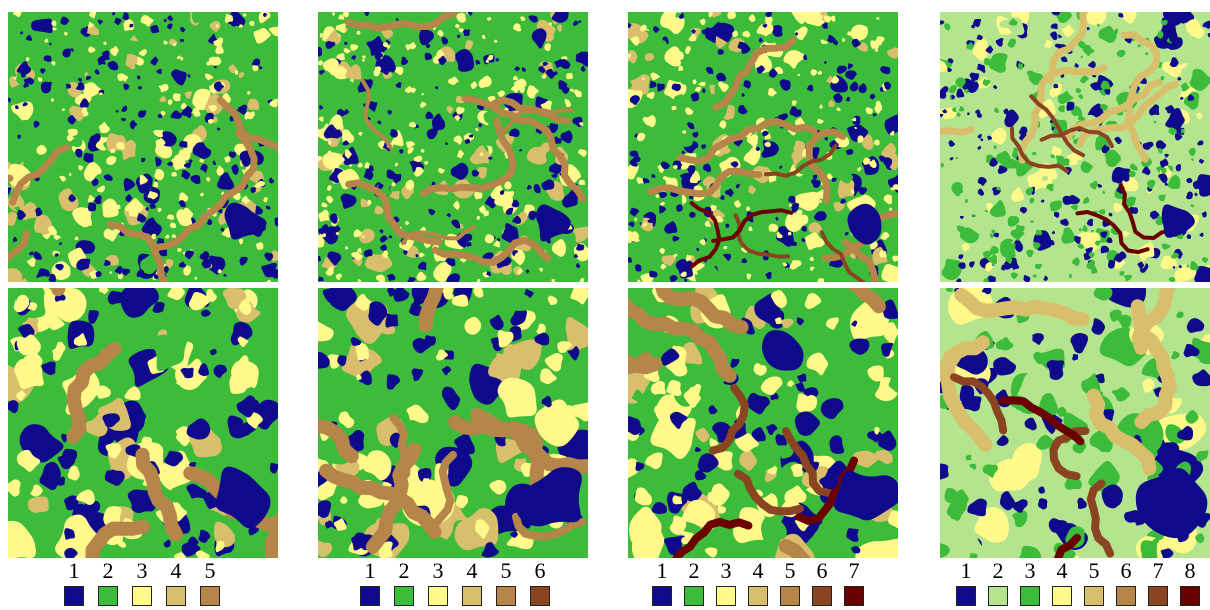 This screenshot has width=1210, height=610. What do you see at coordinates (453, 147) in the screenshot?
I see `map-col2-full` at bounding box center [453, 147].